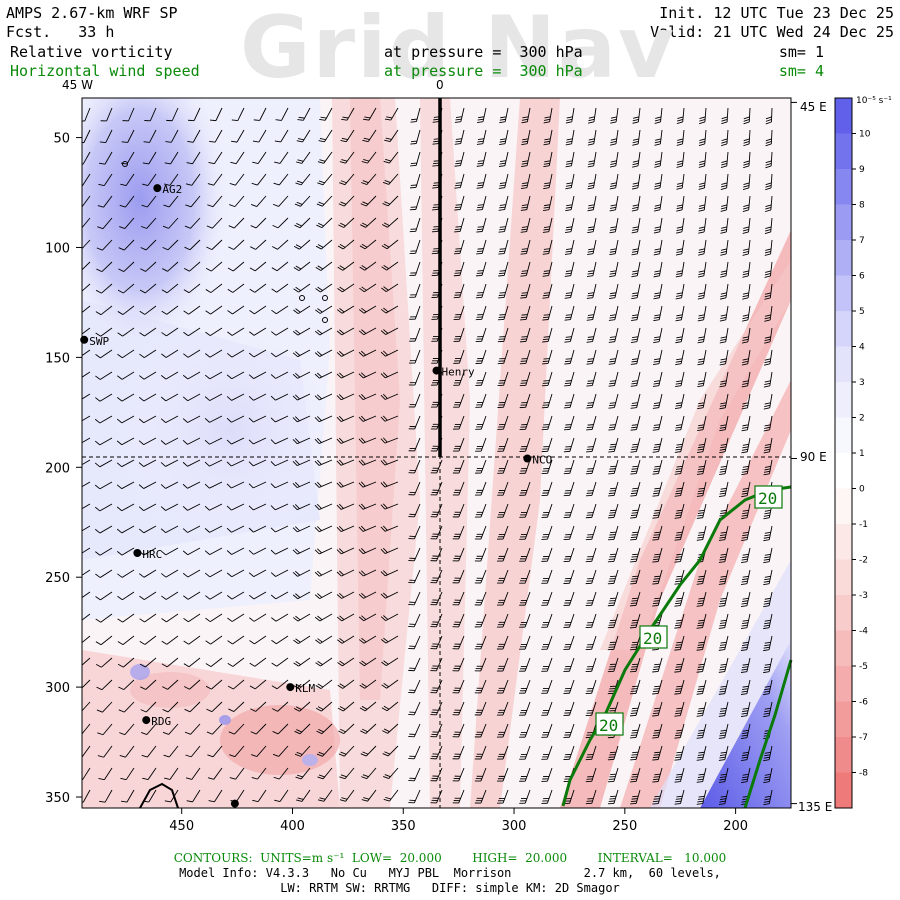 This screenshot has height=900, width=900. I want to click on site-label: HRC, so click(152, 554).